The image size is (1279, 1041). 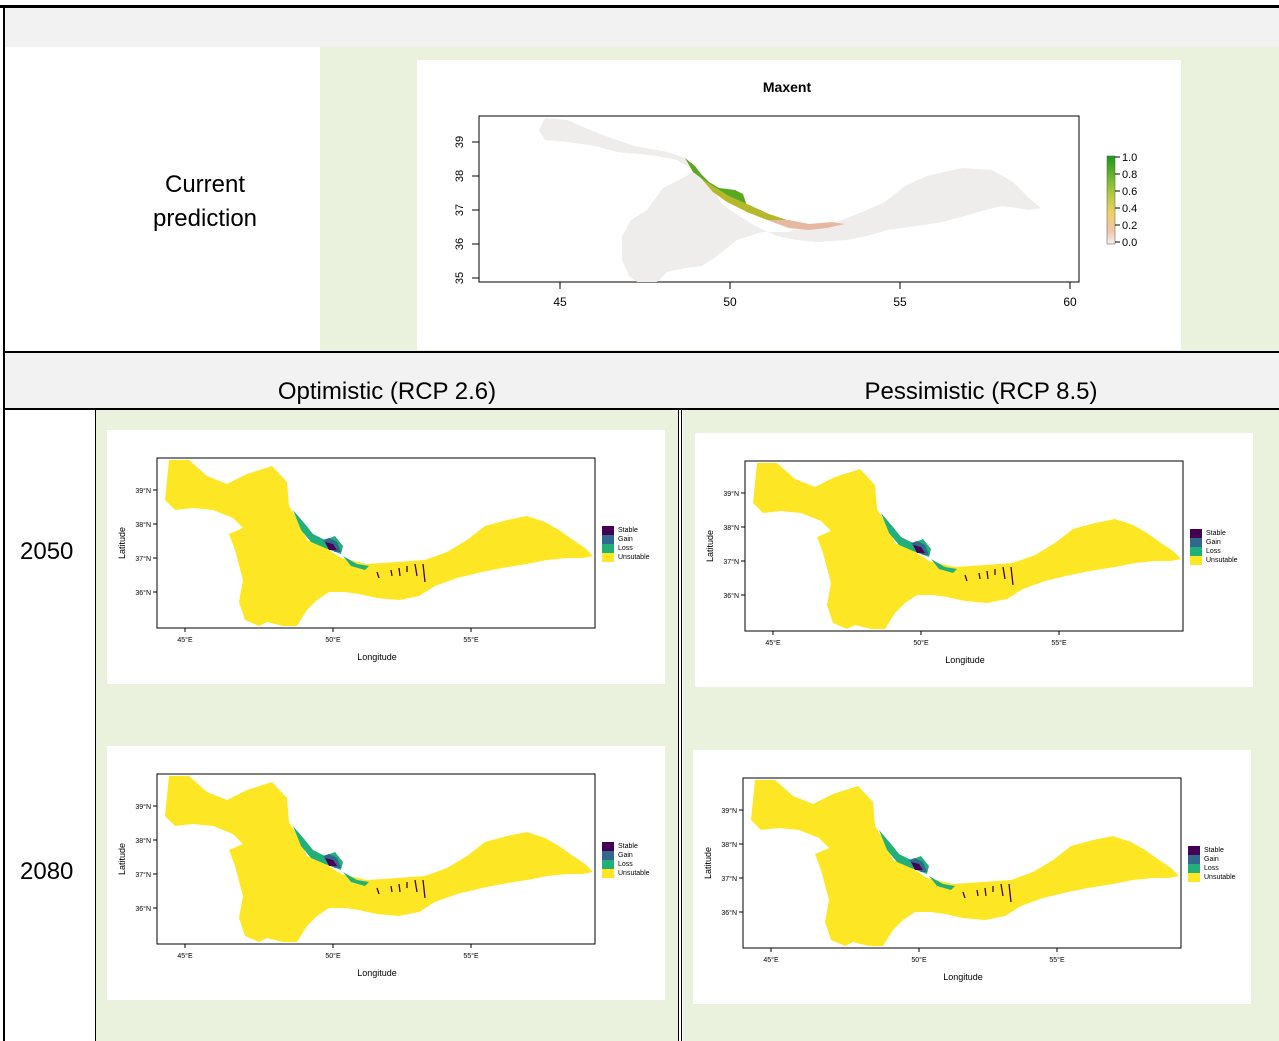 What do you see at coordinates (1129, 158) in the screenshot?
I see `svg-text: 1.0` at bounding box center [1129, 158].